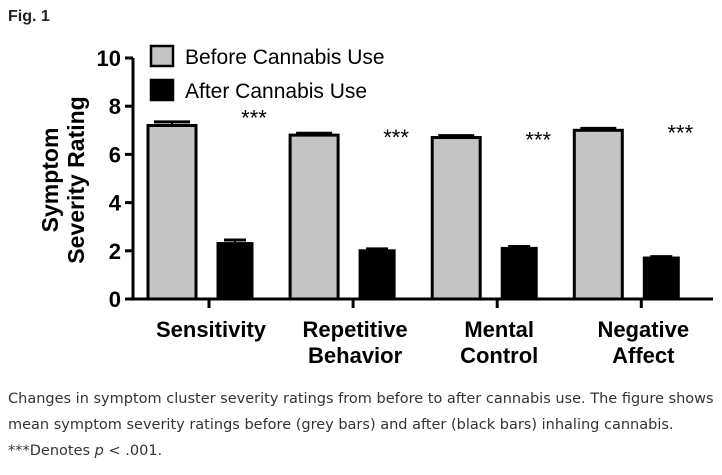  What do you see at coordinates (499, 342) in the screenshot?
I see `x-tick-label: Mental Control` at bounding box center [499, 342].